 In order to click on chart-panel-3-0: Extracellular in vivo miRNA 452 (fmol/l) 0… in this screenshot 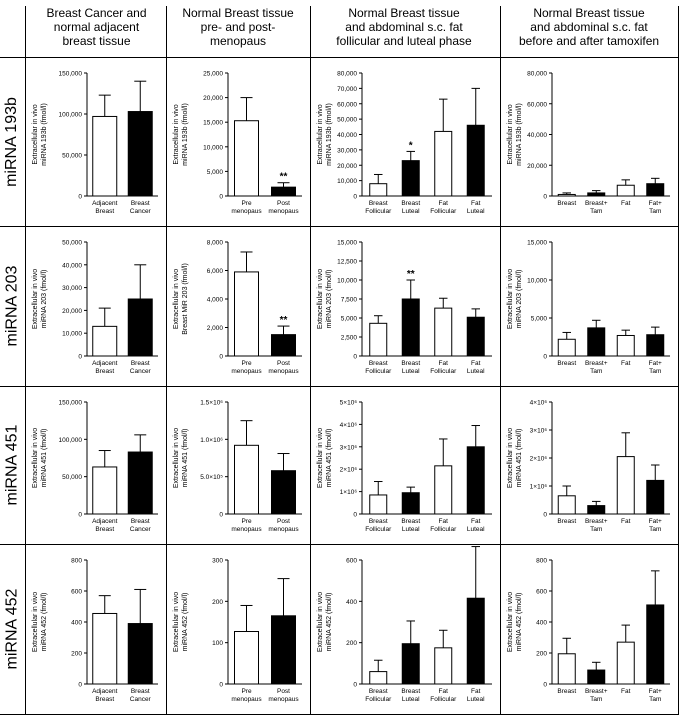, I will do `click(95, 630)`.